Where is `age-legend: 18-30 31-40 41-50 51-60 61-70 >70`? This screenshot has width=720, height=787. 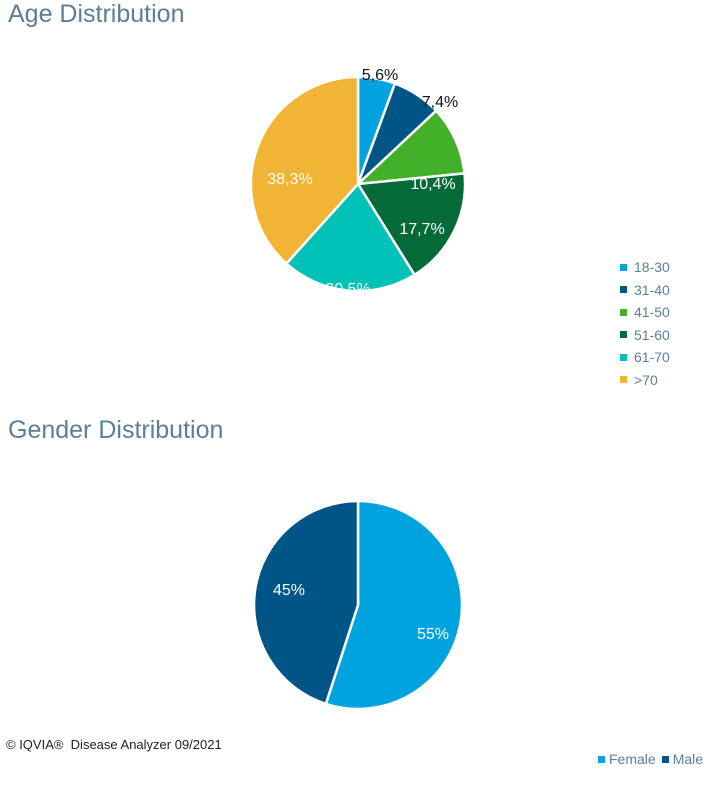
age-legend: 18-30 31-40 41-50 51-60 61-70 >70 is located at coordinates (645, 323).